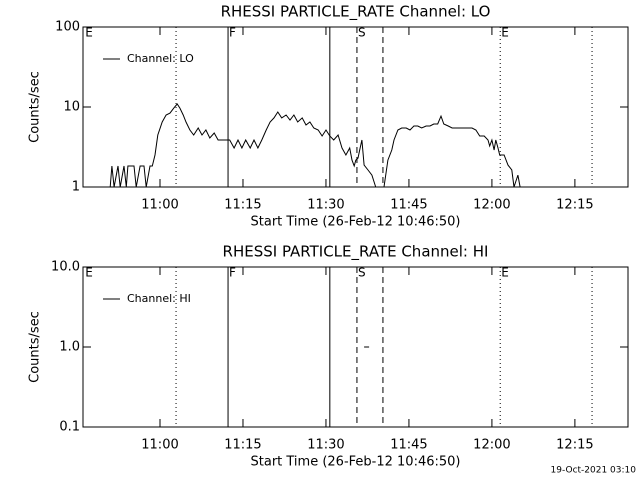 This screenshot has height=480, width=640. Describe the element at coordinates (69, 347) in the screenshot. I see `y-tick-label: 1.0` at that location.